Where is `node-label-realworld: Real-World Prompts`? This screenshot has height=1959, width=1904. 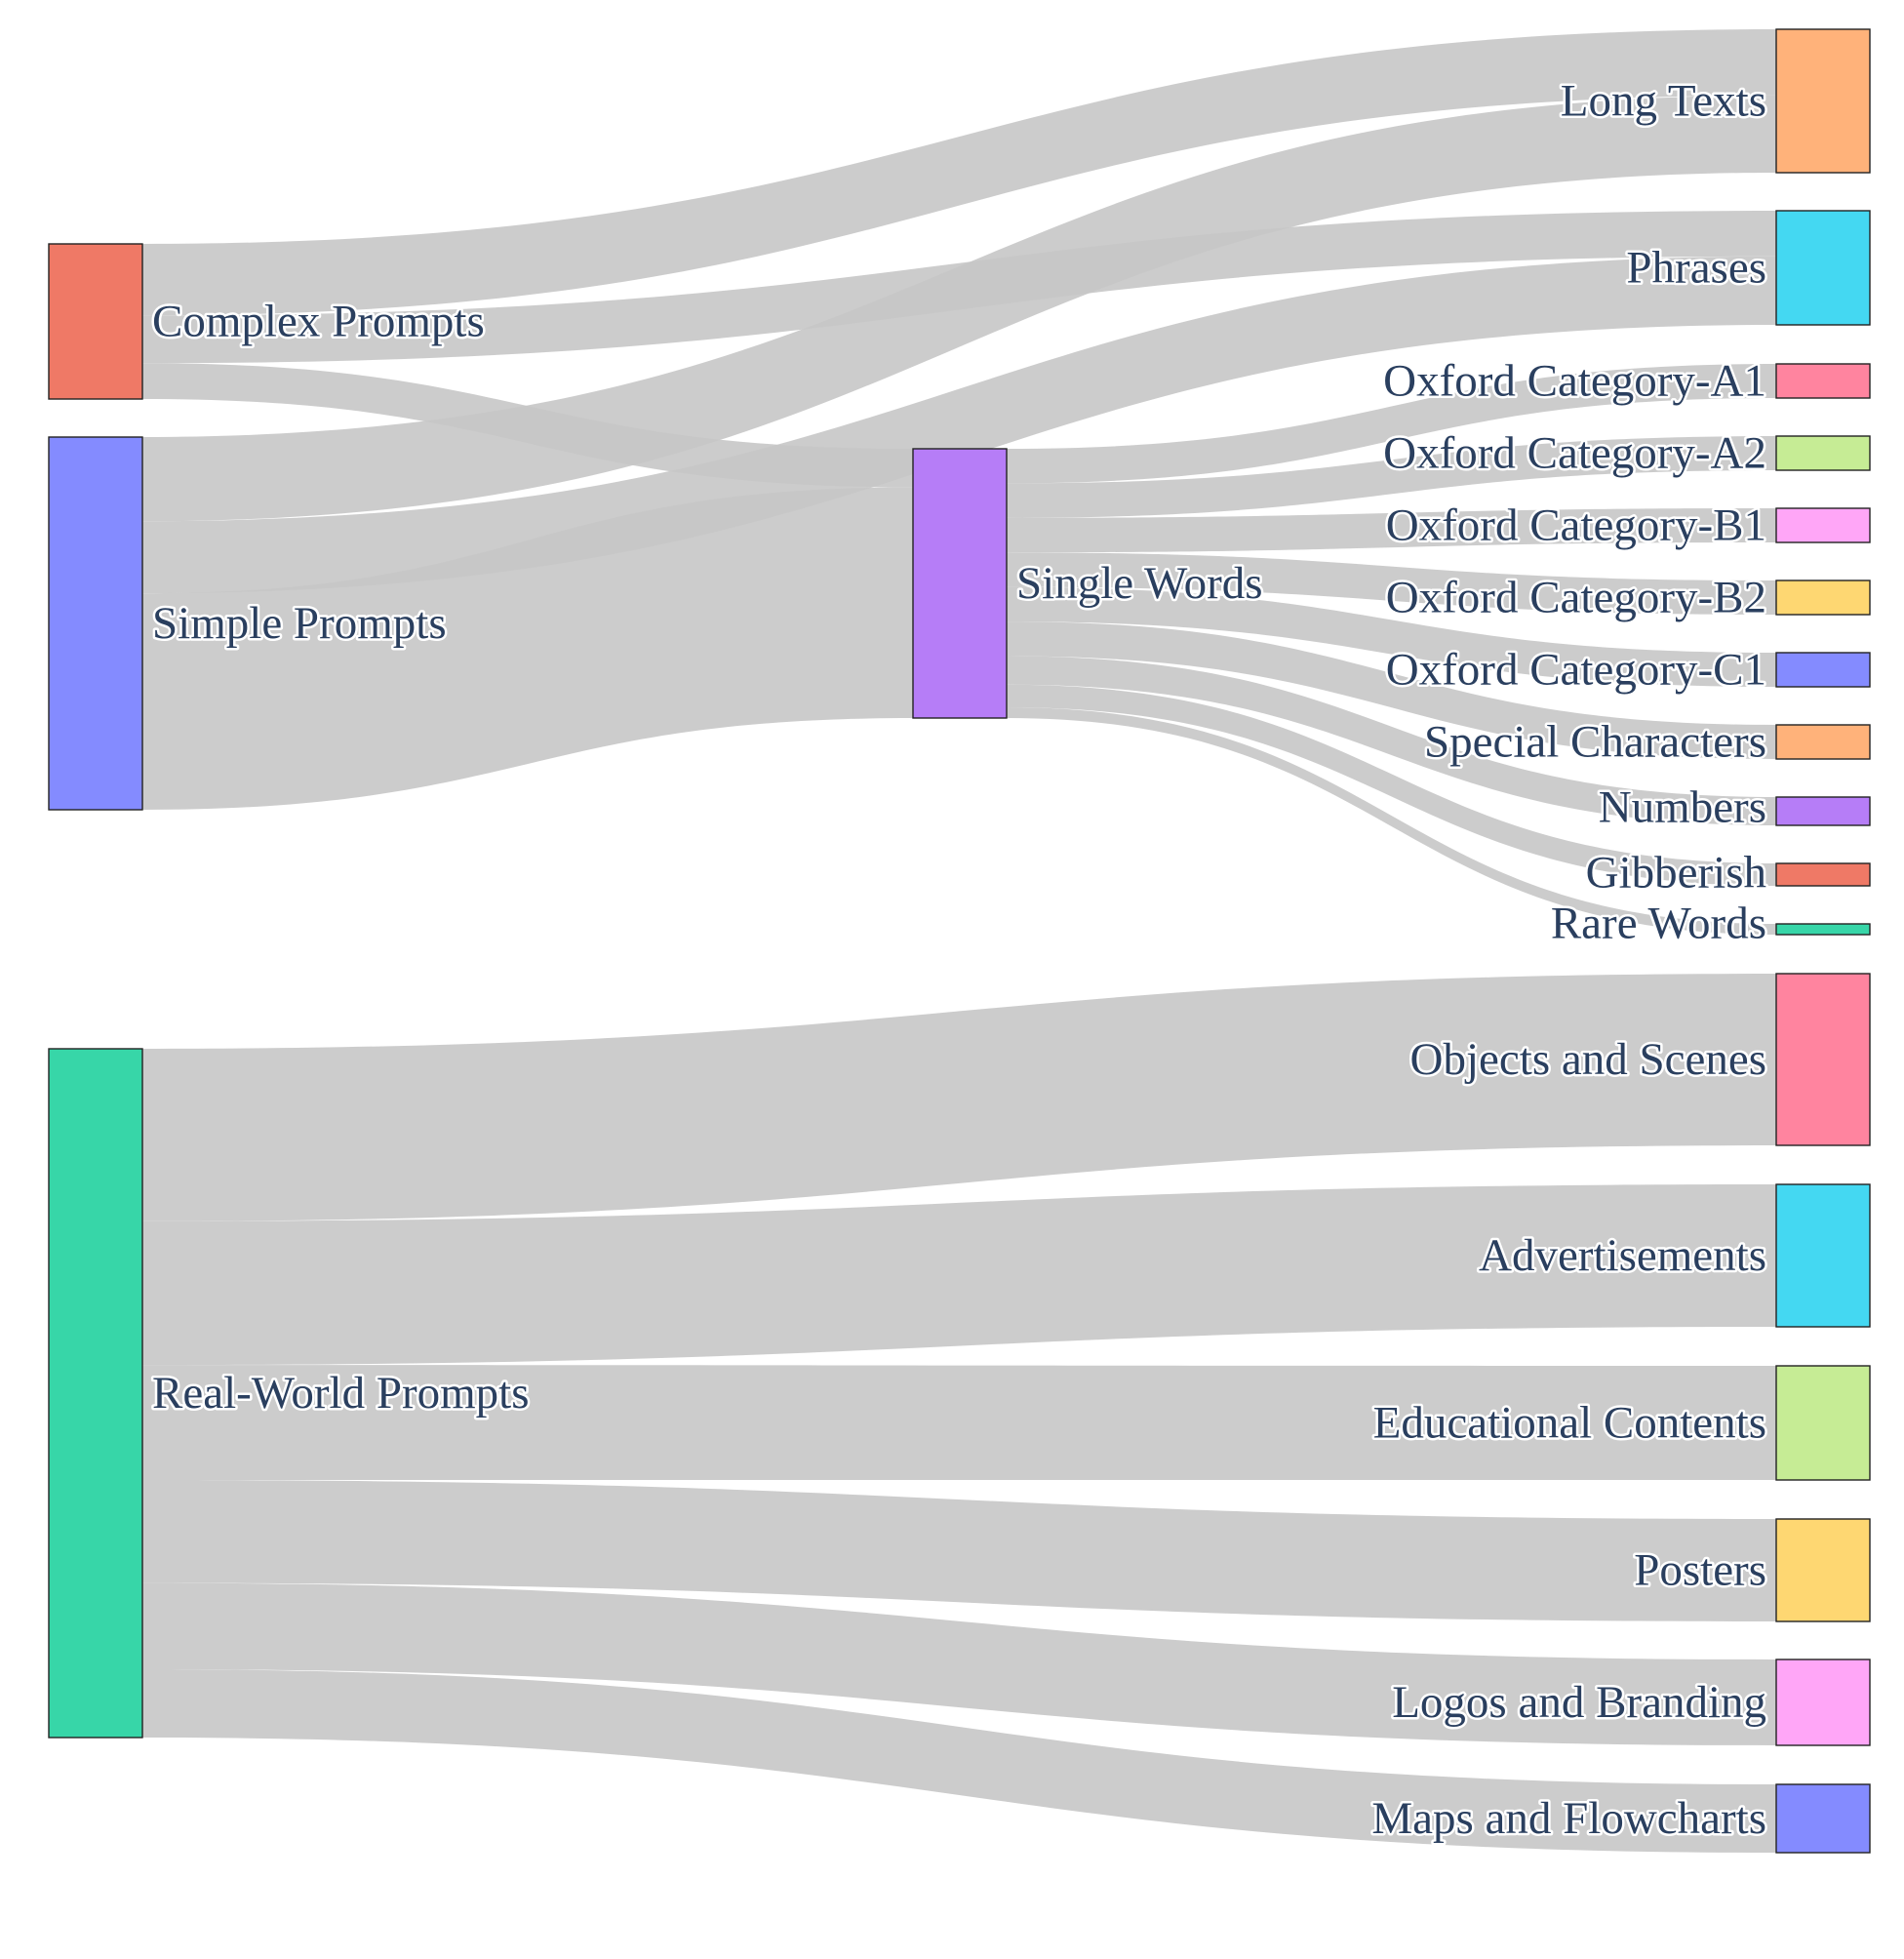 node-label-realworld: Real-World Prompts is located at coordinates (341, 1393).